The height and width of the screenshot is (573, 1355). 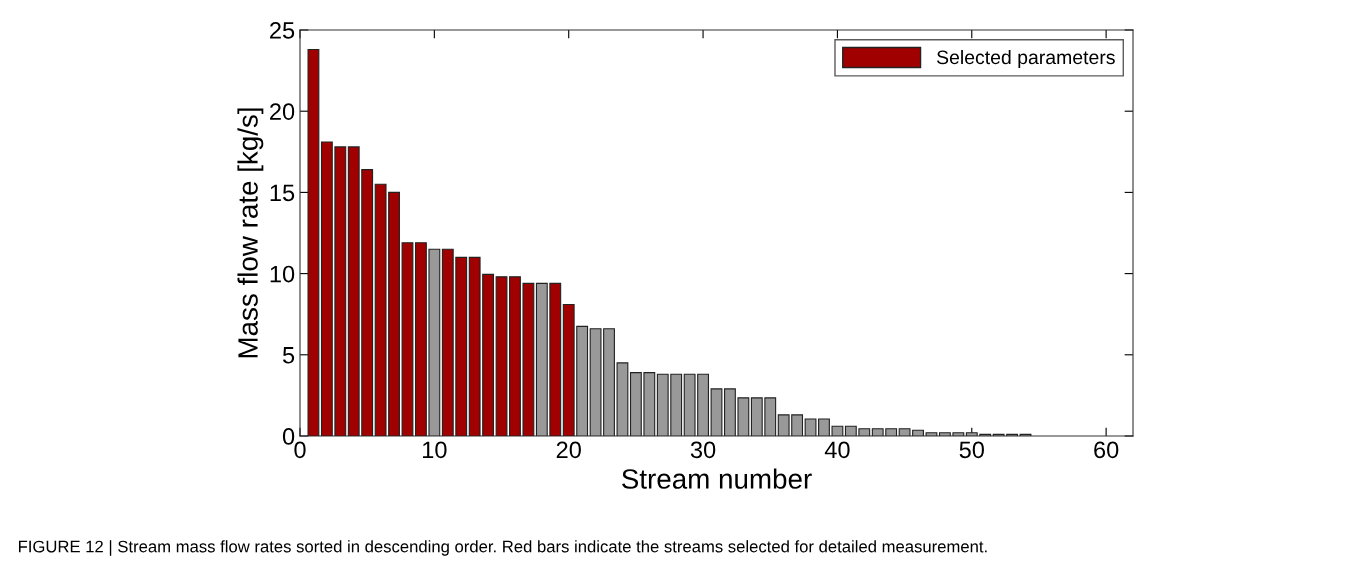 I want to click on bar, so click(x=313, y=242).